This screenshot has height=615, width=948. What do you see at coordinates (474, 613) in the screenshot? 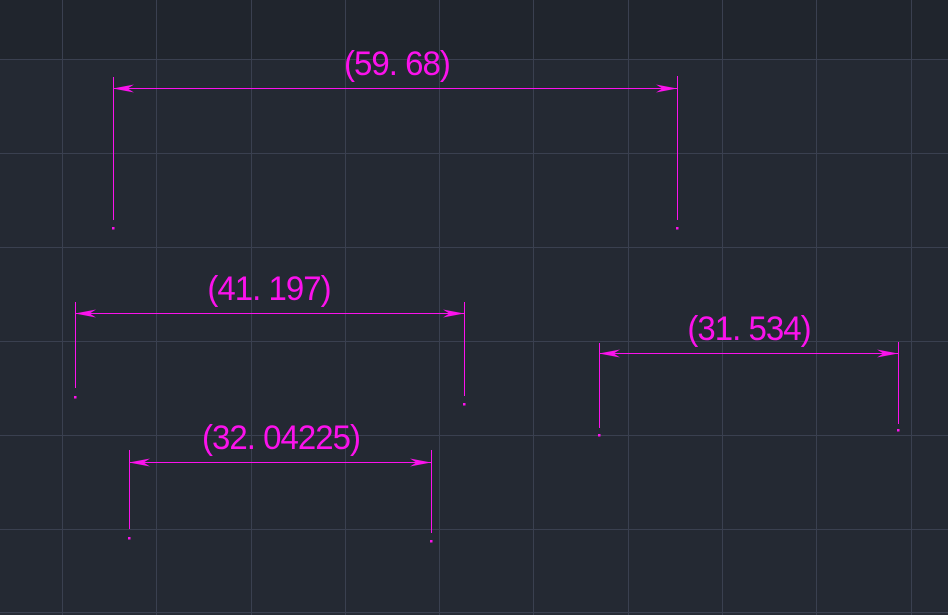
I see `canvas-bottom-band` at bounding box center [474, 613].